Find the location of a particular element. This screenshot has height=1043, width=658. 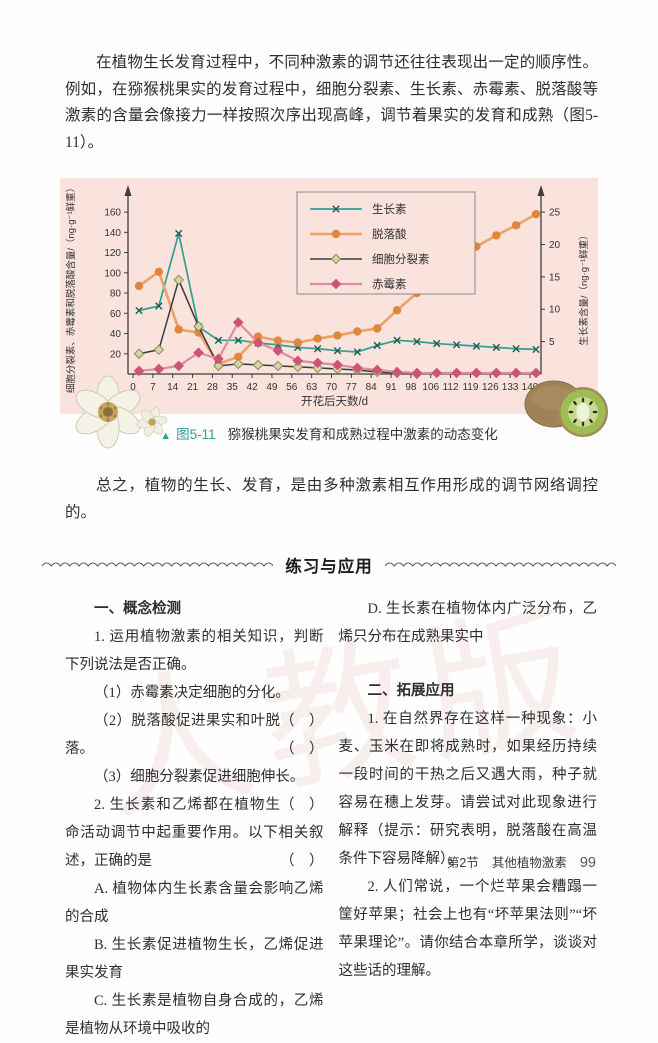

exercise-line: 2. 生长素和乙烯都在植物生命活动调节中起重要作用。以下相关叙述，正确的是（ ） is located at coordinates (194, 833).